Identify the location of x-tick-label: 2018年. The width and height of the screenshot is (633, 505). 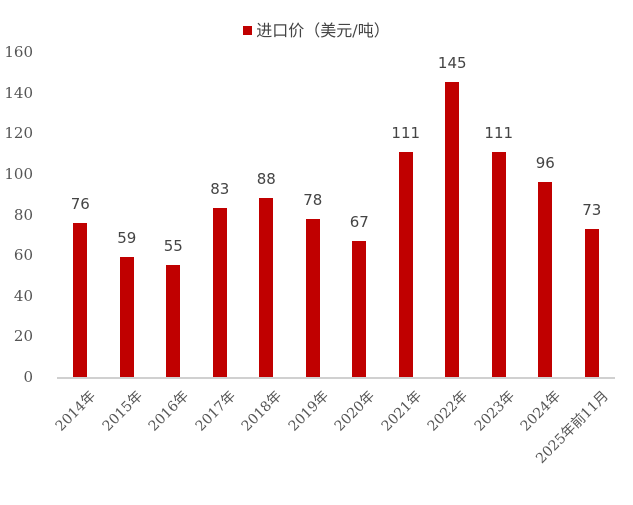
(262, 411).